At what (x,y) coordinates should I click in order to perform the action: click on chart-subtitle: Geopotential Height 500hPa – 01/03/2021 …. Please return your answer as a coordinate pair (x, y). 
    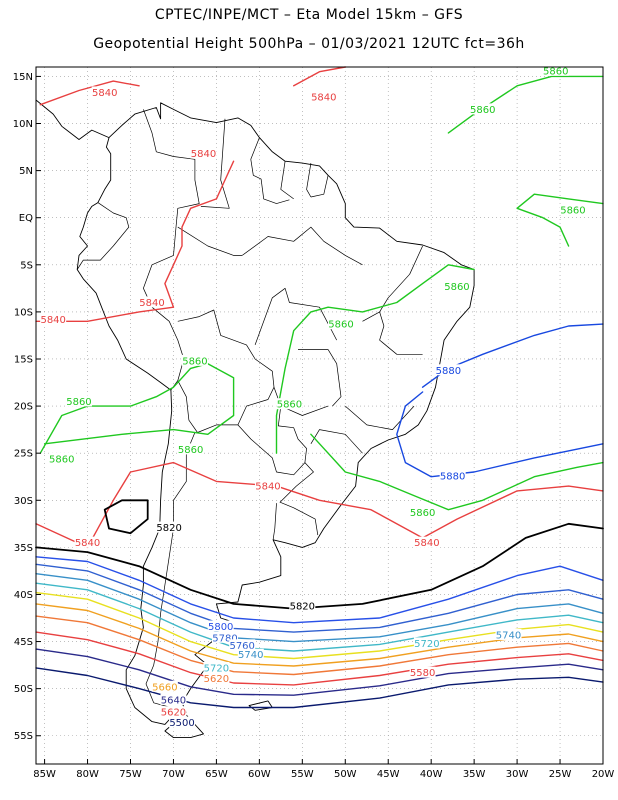
    Looking at the image, I should click on (309, 44).